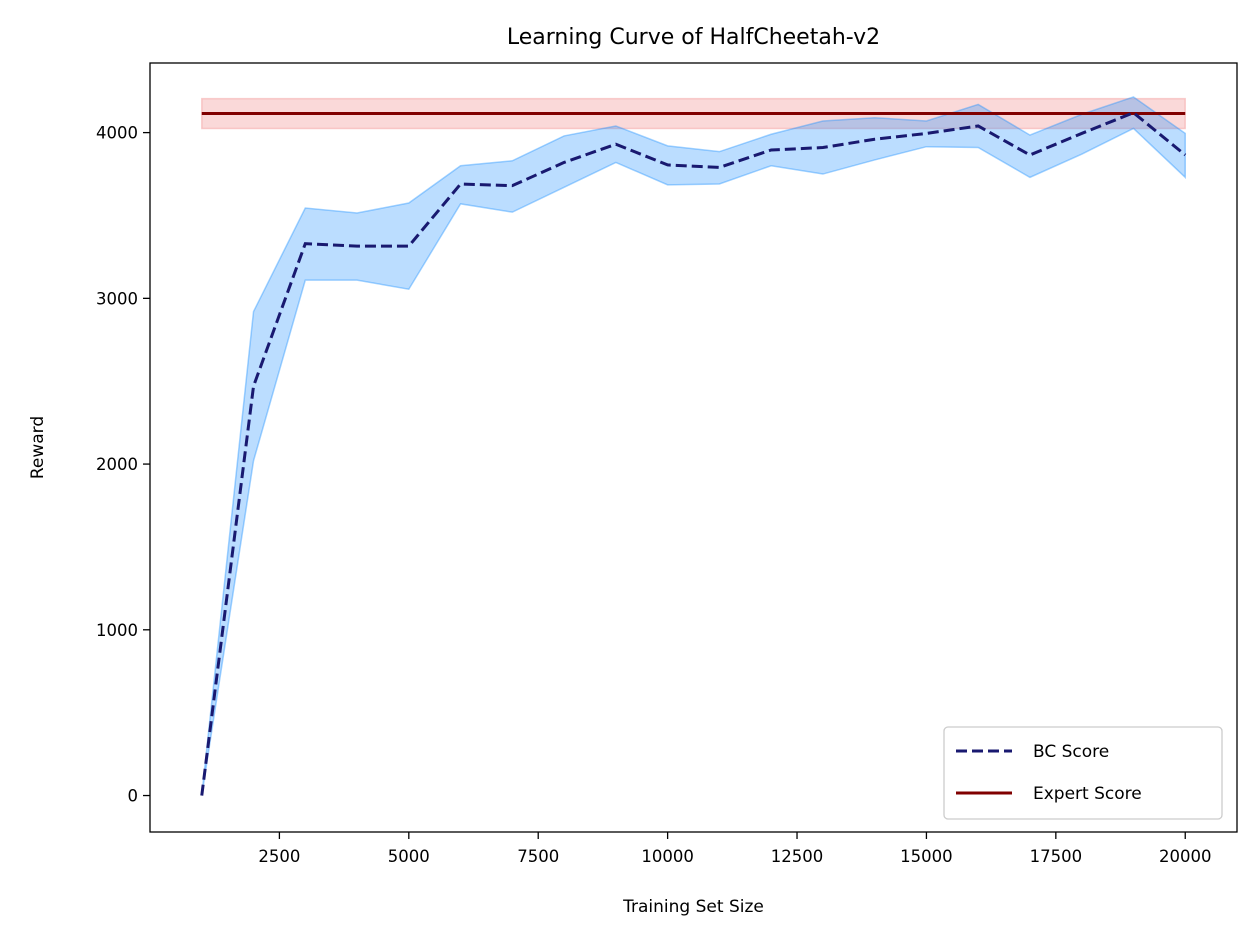  Describe the element at coordinates (797, 856) in the screenshot. I see `x-tick-label: 12500` at that location.